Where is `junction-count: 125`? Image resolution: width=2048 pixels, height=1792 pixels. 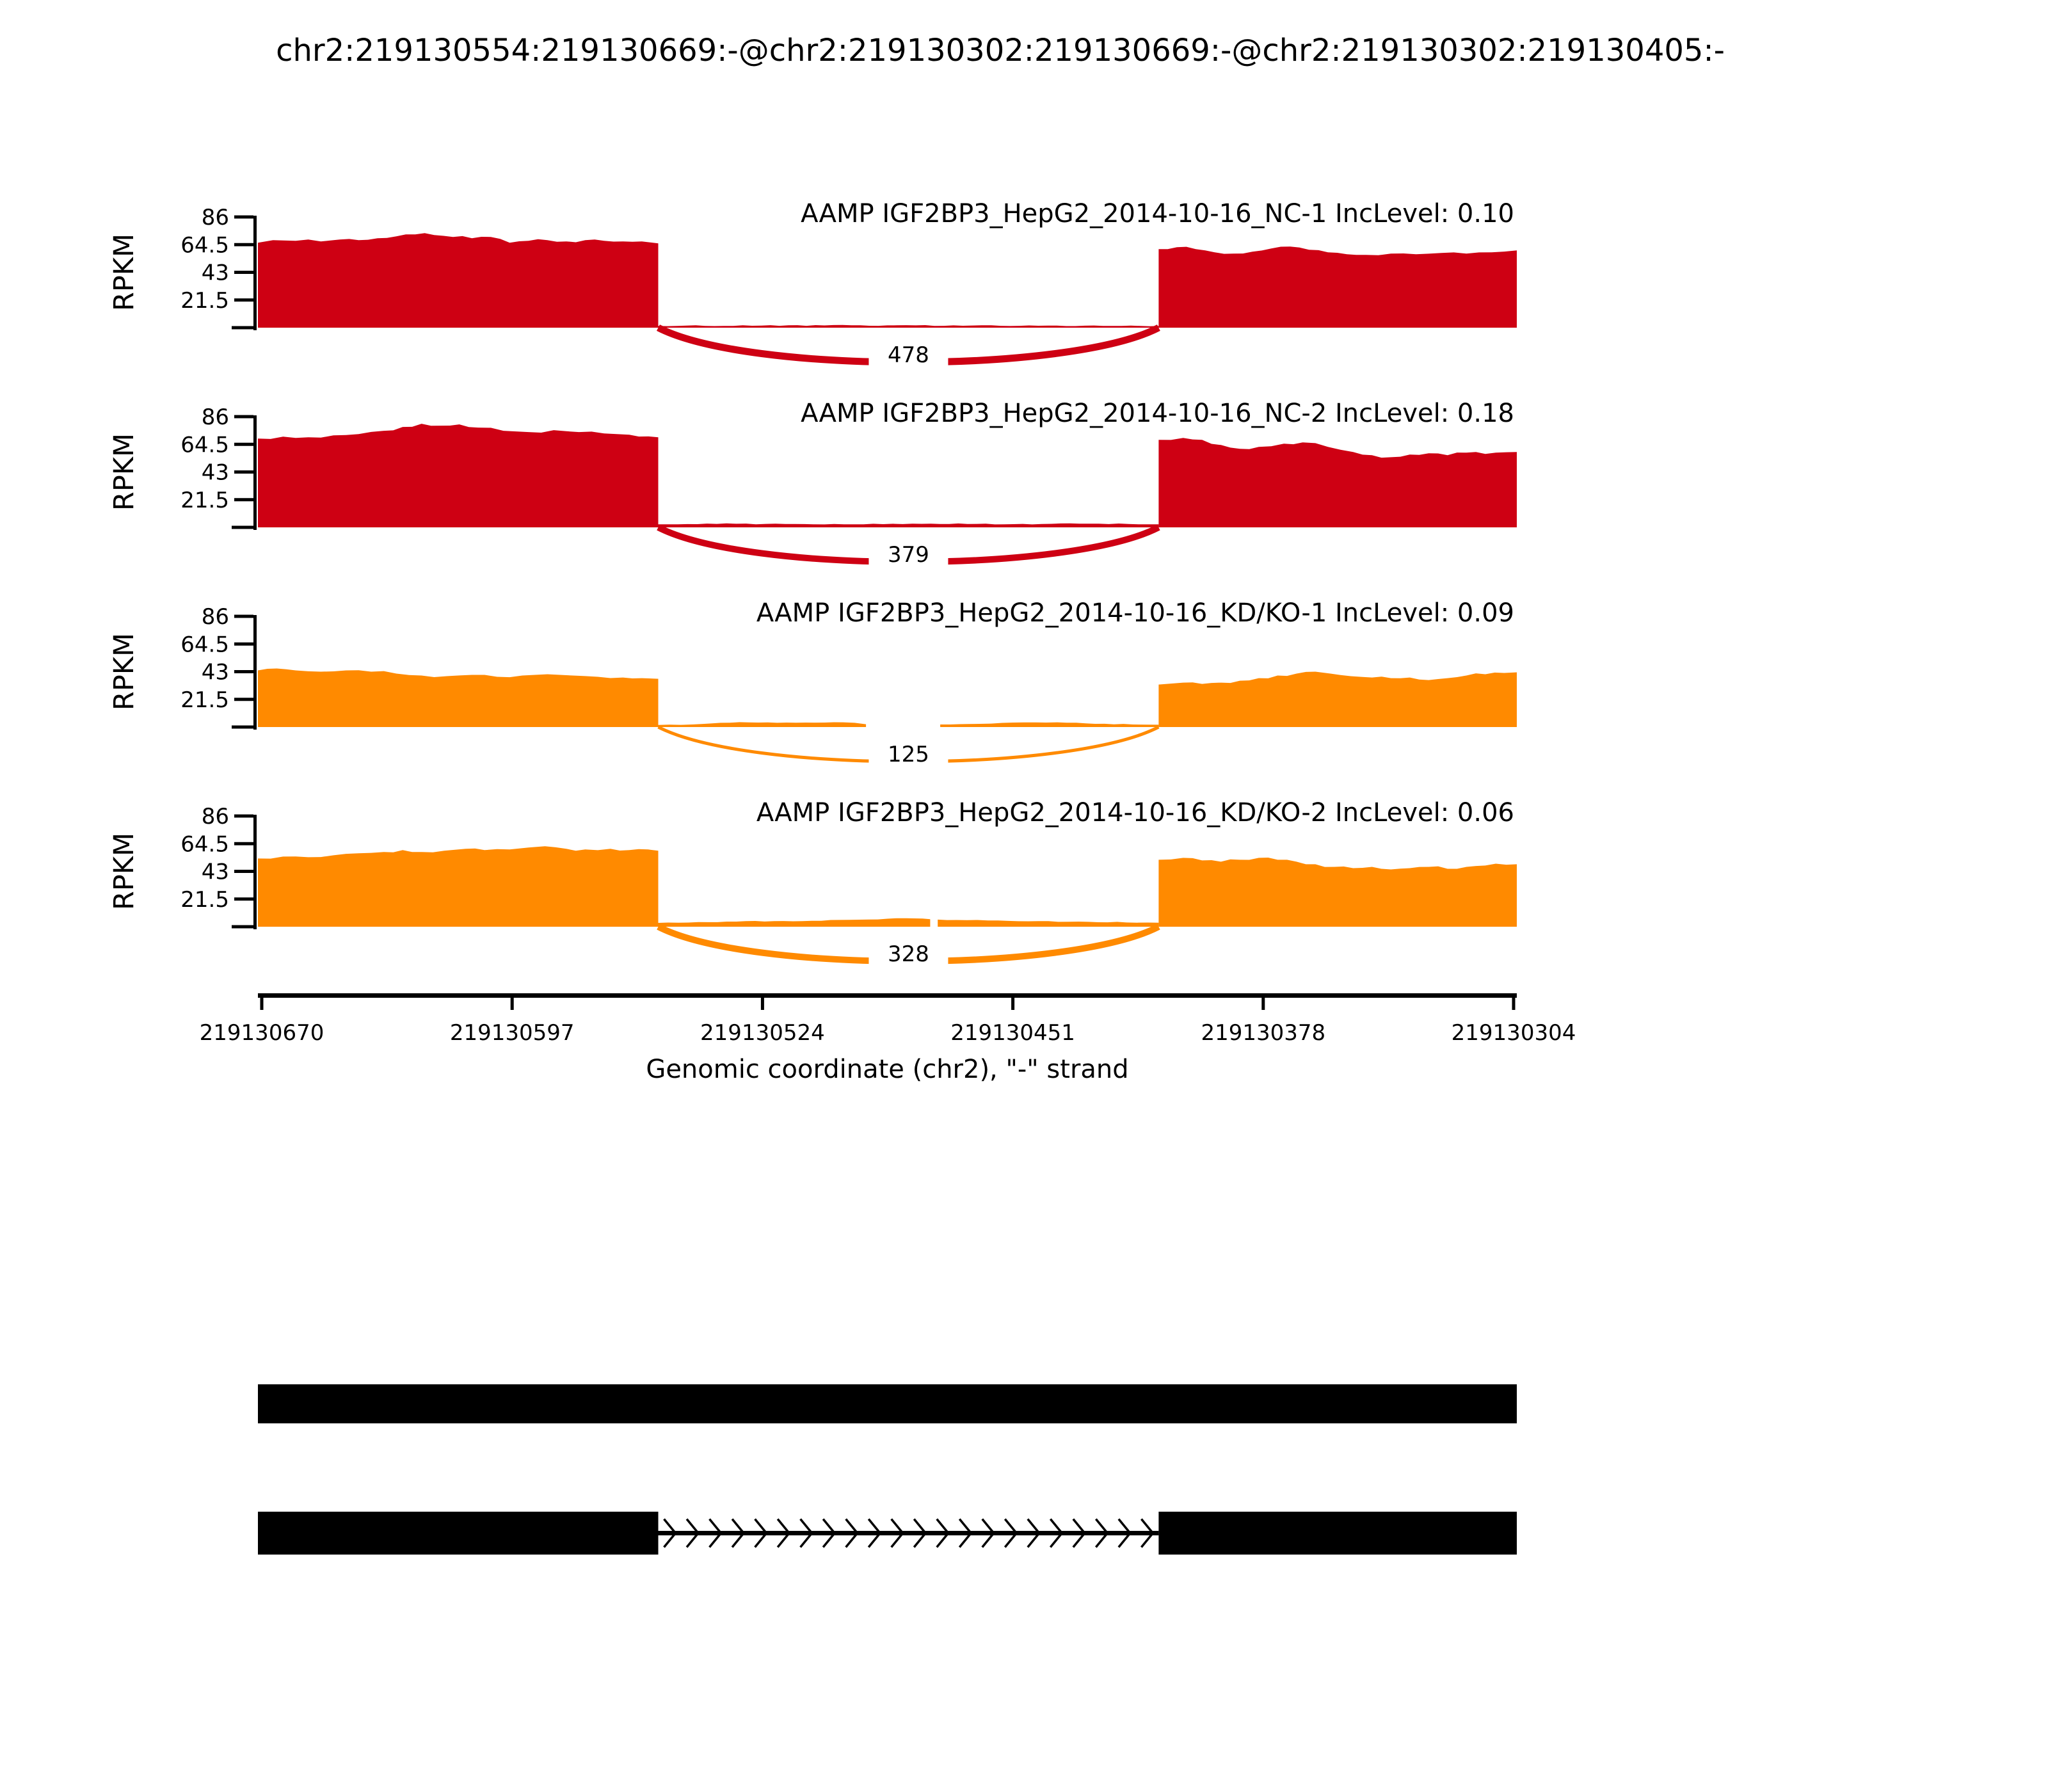 junction-count: 125 is located at coordinates (908, 754).